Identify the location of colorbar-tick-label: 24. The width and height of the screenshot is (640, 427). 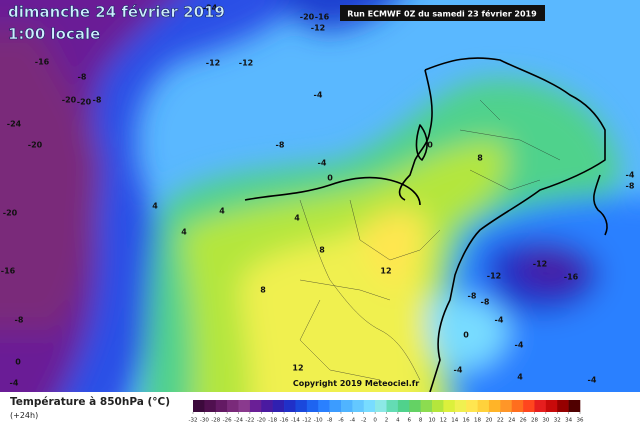
(511, 421).